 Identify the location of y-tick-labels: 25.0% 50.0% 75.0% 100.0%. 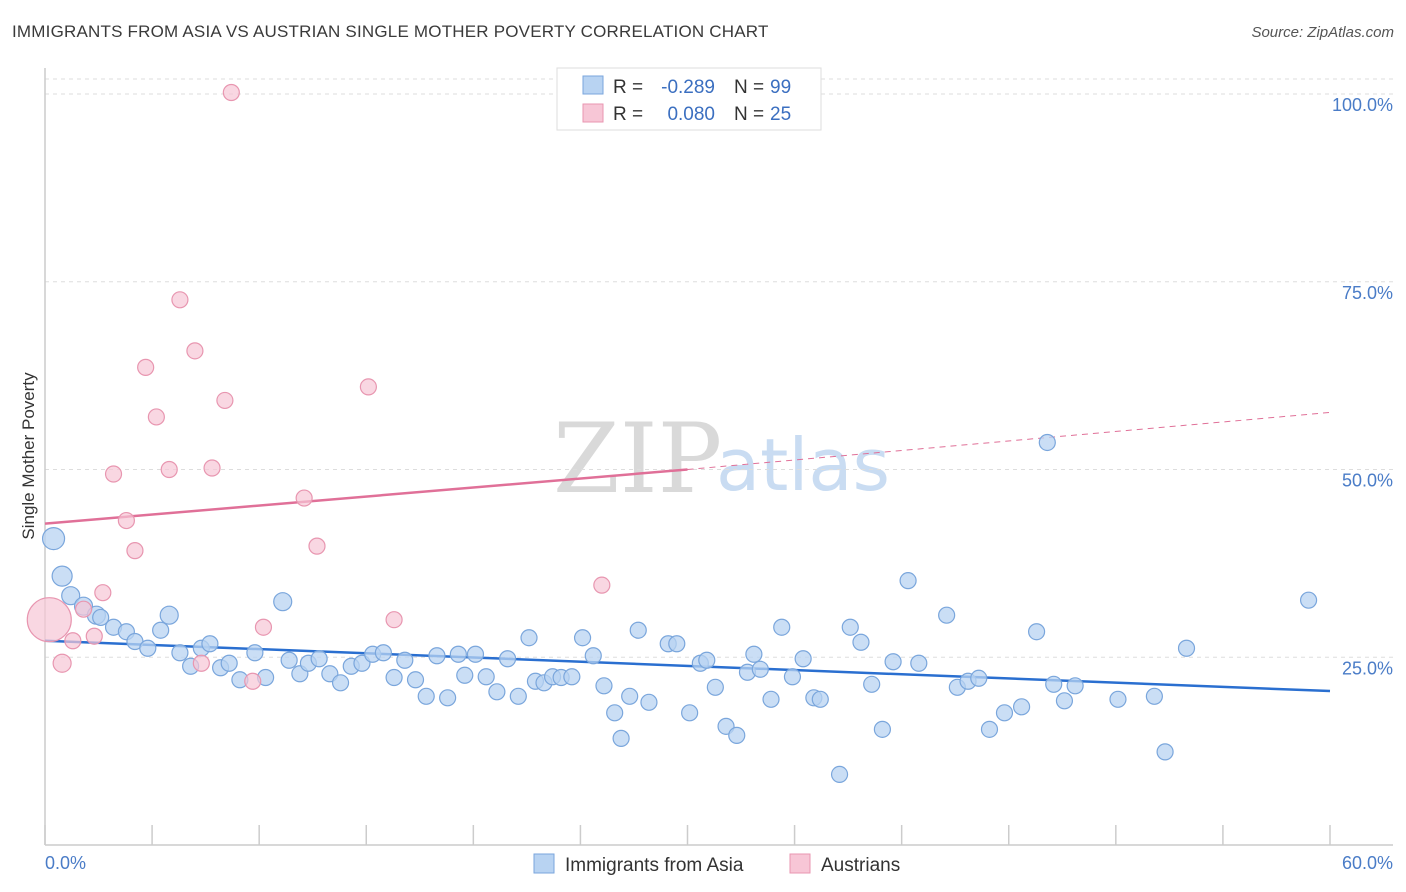
(1362, 386).